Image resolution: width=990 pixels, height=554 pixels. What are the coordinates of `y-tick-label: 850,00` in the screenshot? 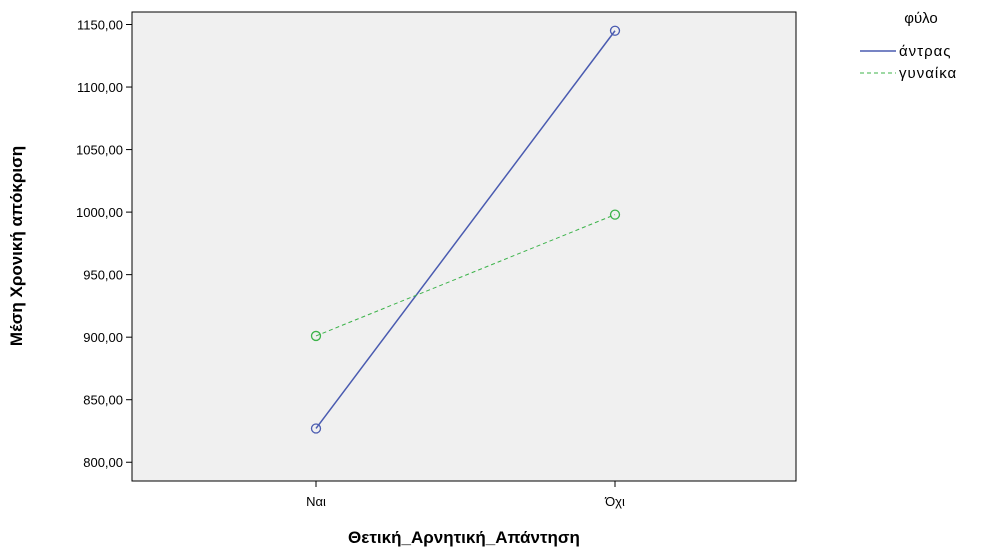 It's located at (103, 400).